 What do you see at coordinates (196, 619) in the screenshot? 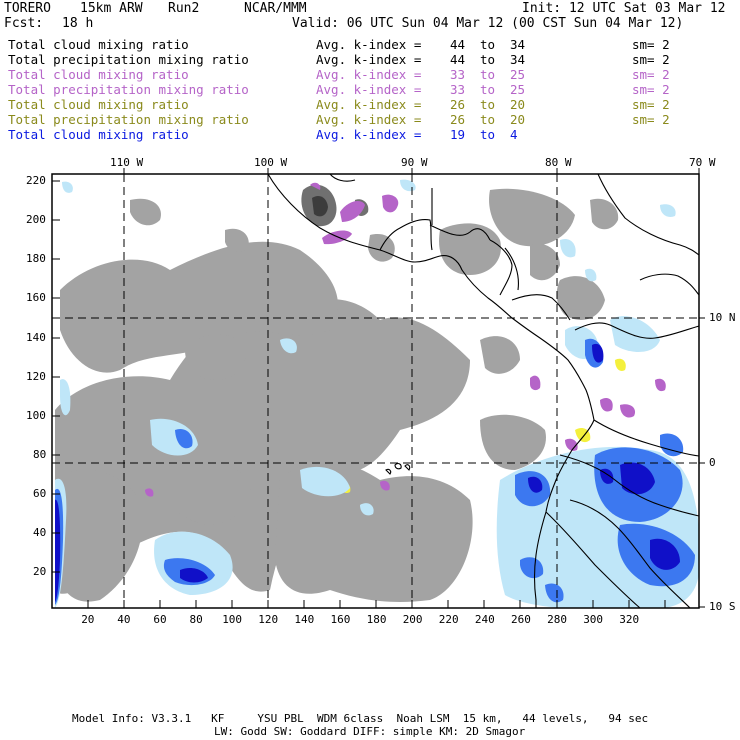
I see `x-tick-label: 80` at bounding box center [196, 619].